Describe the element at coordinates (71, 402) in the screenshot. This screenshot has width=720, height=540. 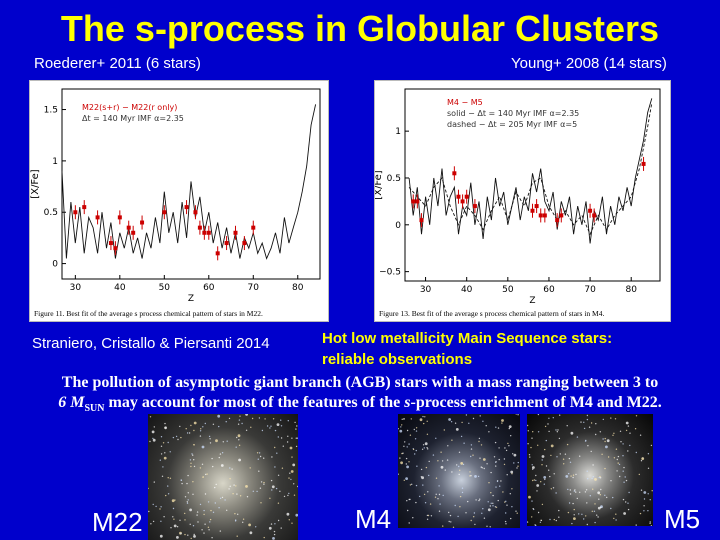
I see `pollution-line2-pre: 6 M` at that location.